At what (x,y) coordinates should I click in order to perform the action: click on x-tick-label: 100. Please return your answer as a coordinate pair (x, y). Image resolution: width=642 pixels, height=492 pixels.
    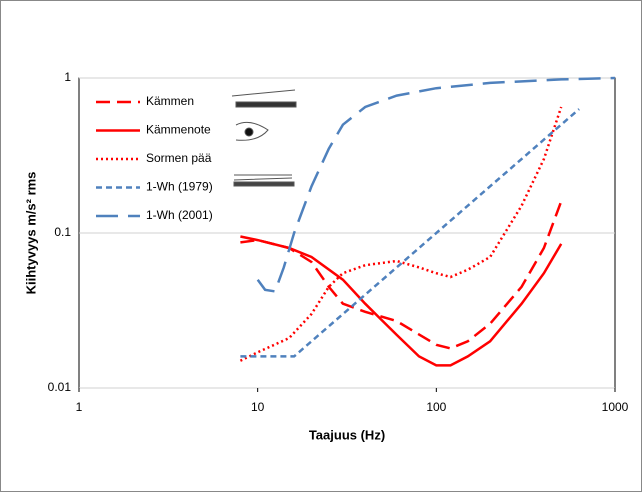
    Looking at the image, I should click on (436, 407).